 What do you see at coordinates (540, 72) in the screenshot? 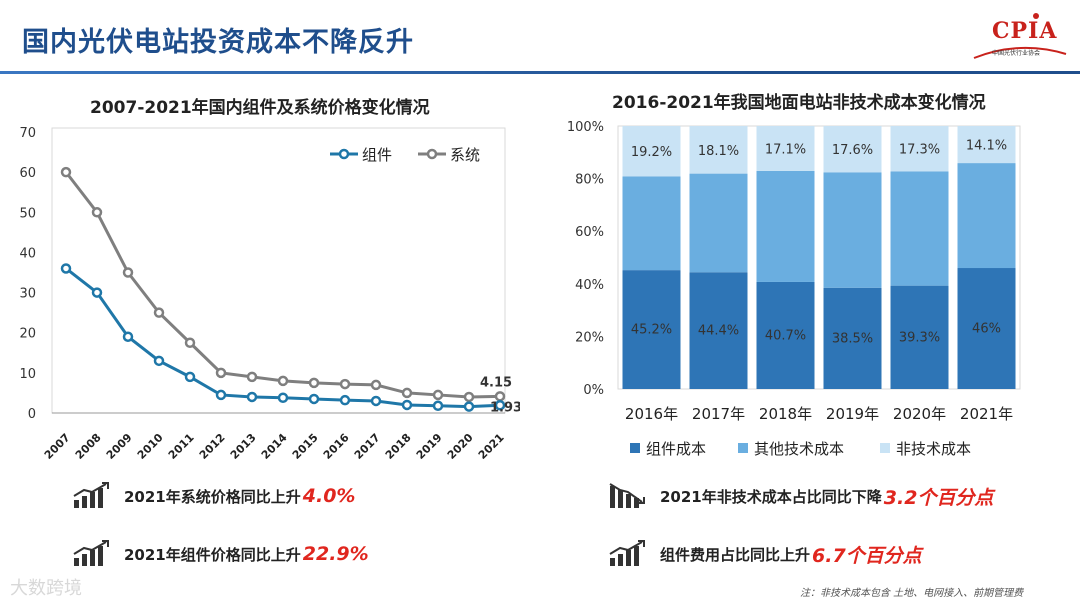
I see `header-divider` at bounding box center [540, 72].